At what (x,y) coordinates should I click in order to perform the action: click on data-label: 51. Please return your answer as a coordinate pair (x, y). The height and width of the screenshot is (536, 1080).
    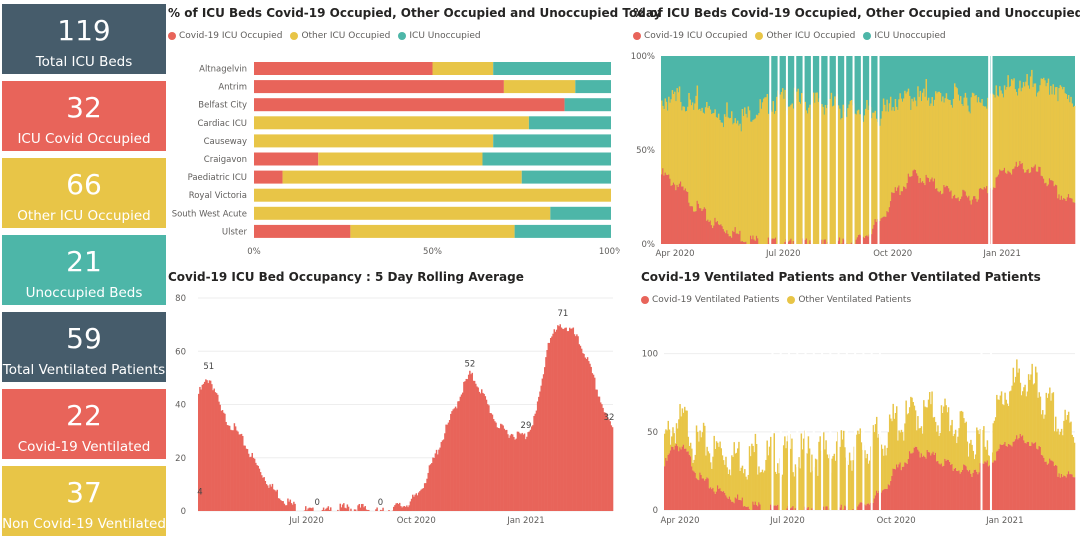
    Looking at the image, I should click on (208, 367).